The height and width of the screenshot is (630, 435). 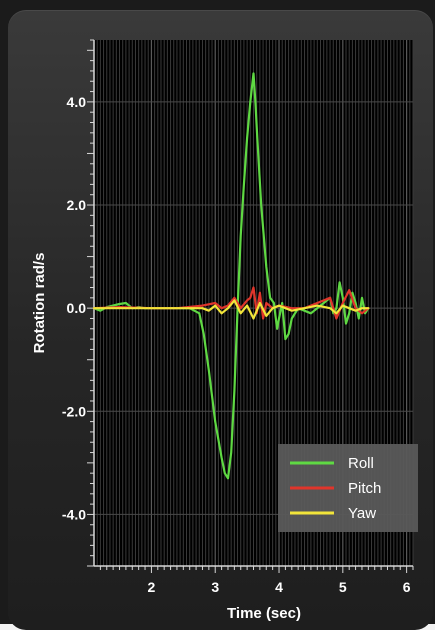 I want to click on legend-label-pitch: Pitch, so click(x=364, y=488).